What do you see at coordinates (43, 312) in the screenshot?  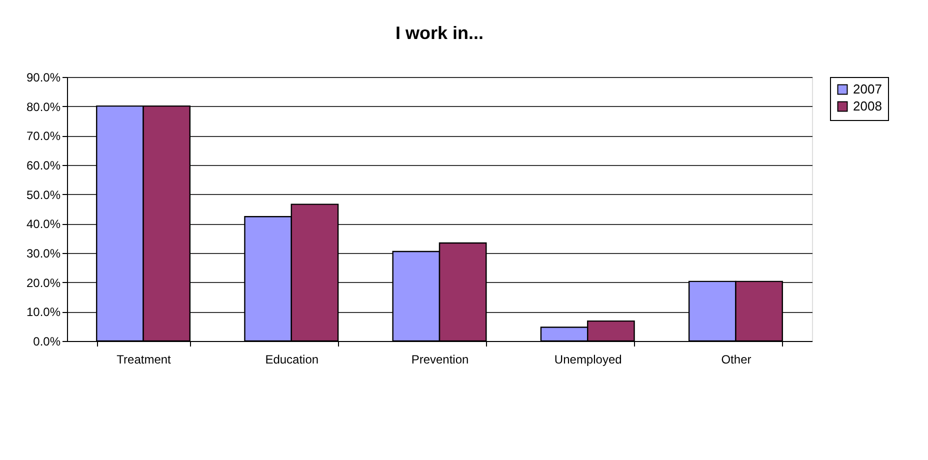 I see `y-tick-label: 10.0%` at bounding box center [43, 312].